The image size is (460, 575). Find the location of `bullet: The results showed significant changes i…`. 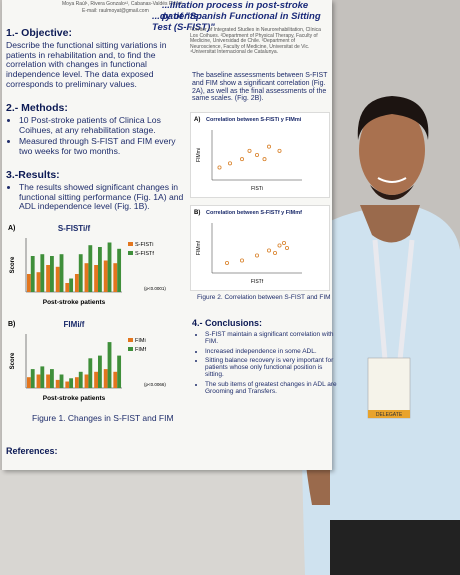

bullet: The results showed significant changes i… is located at coordinates (103, 197).